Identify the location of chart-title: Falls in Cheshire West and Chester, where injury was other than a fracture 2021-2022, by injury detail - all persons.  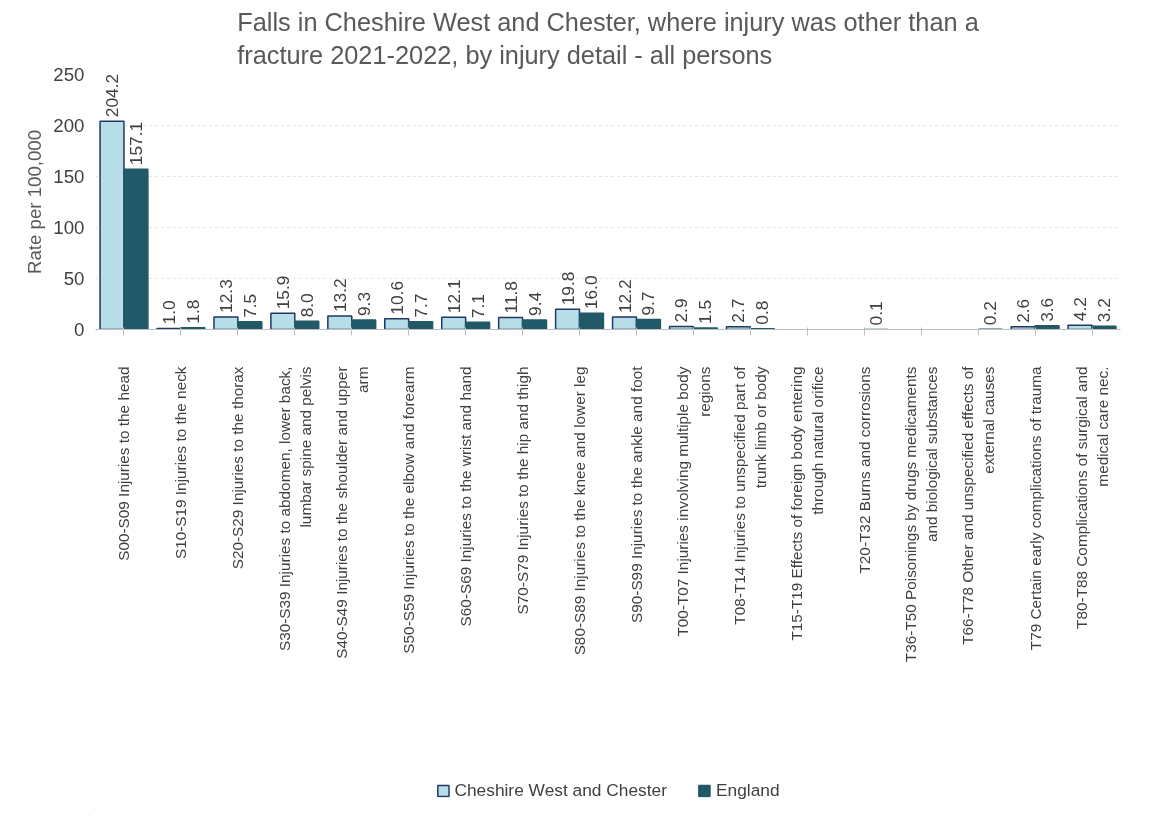
(608, 38).